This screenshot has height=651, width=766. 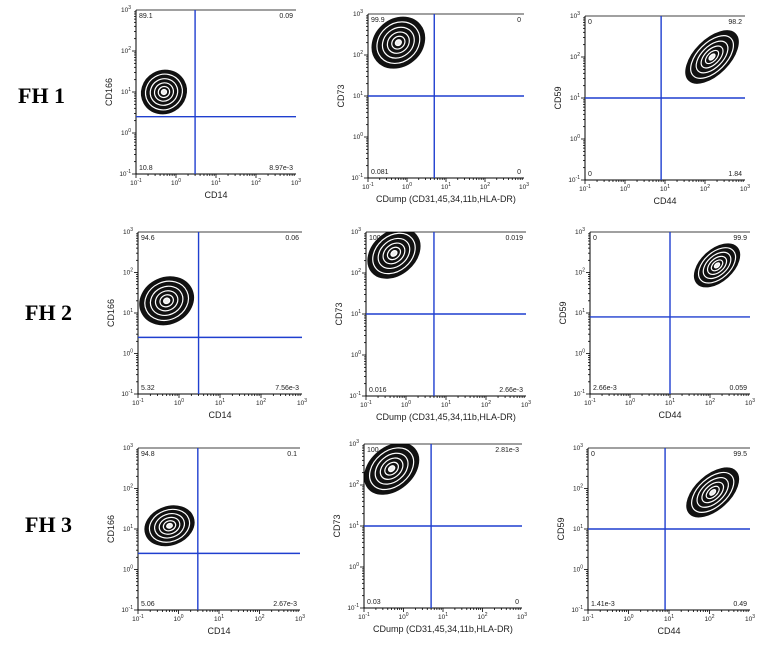 I want to click on quadrant-lower-left-label: 0.016, so click(x=378, y=390).